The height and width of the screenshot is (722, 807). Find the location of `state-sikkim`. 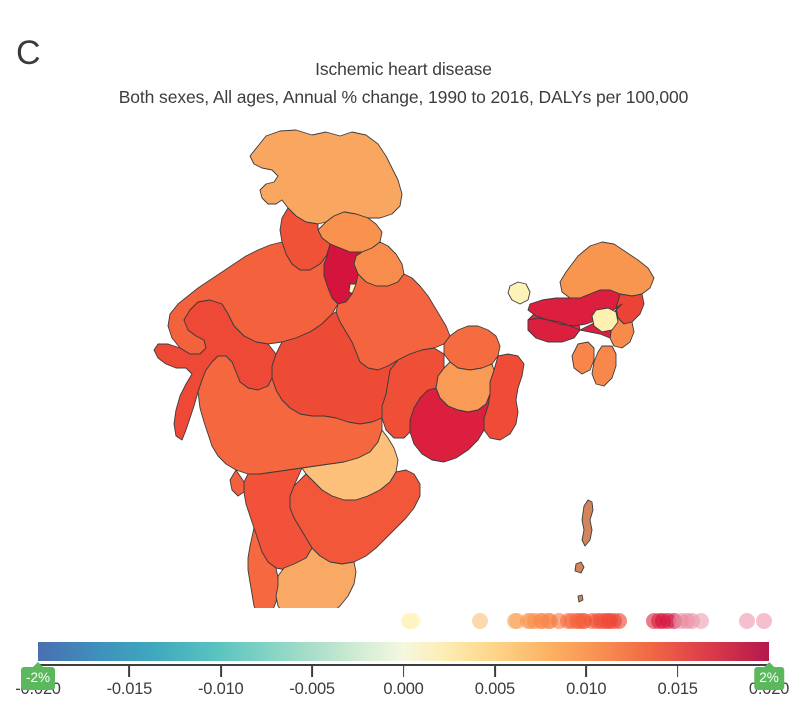

state-sikkim is located at coordinates (519, 293).